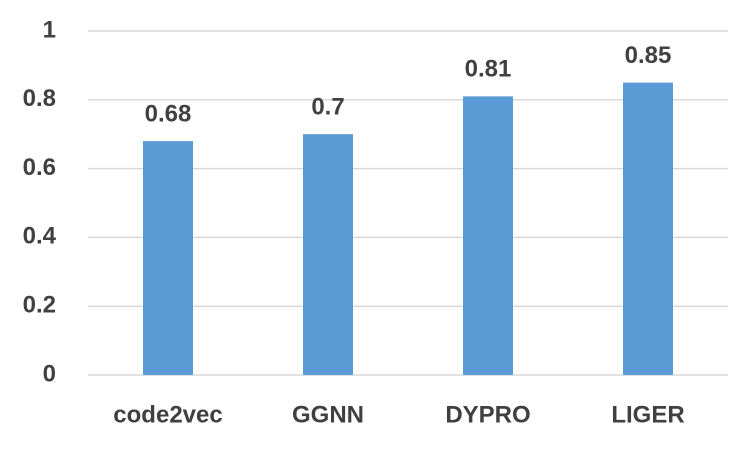 Image resolution: width=751 pixels, height=450 pixels. What do you see at coordinates (168, 113) in the screenshot?
I see `data-label: 0.68` at bounding box center [168, 113].